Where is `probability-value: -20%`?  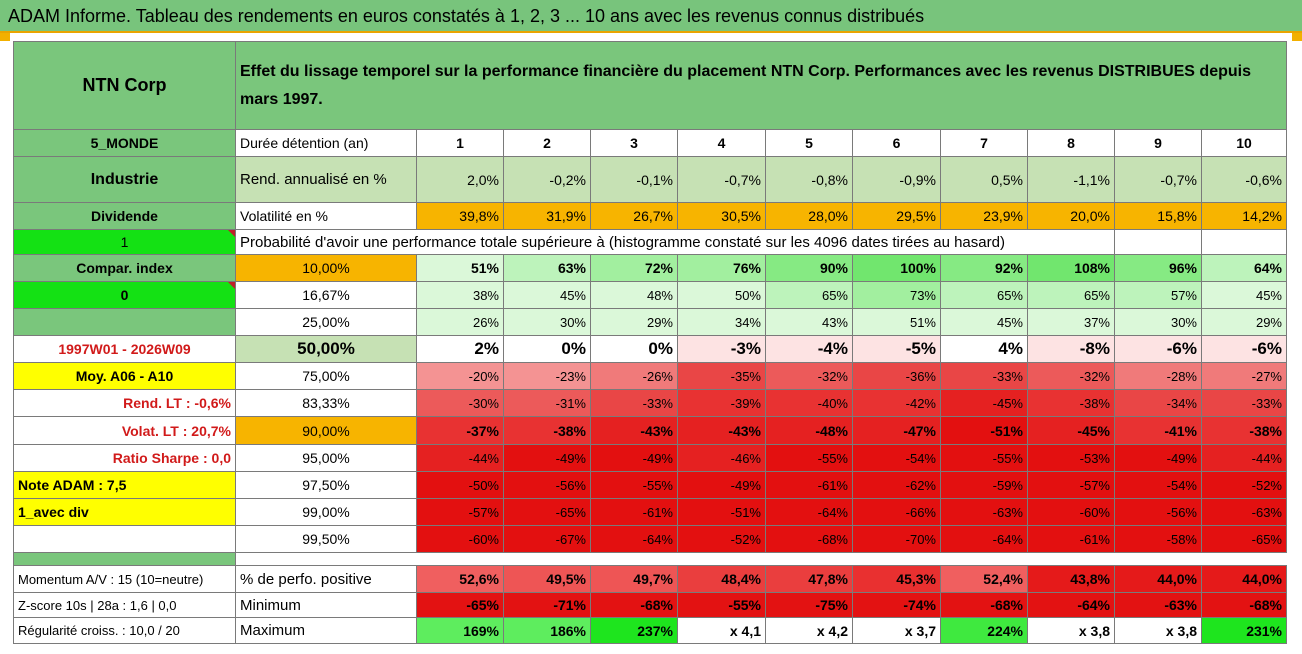 probability-value: -20% is located at coordinates (460, 376).